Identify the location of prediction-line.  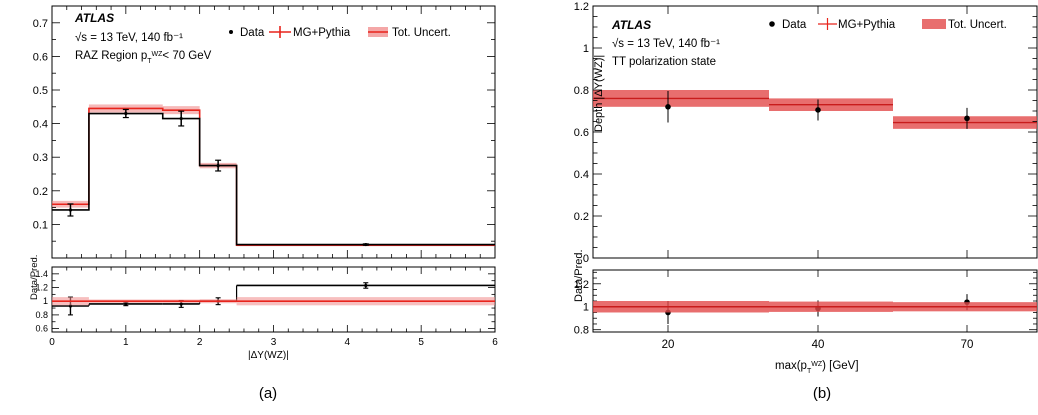
(273, 176).